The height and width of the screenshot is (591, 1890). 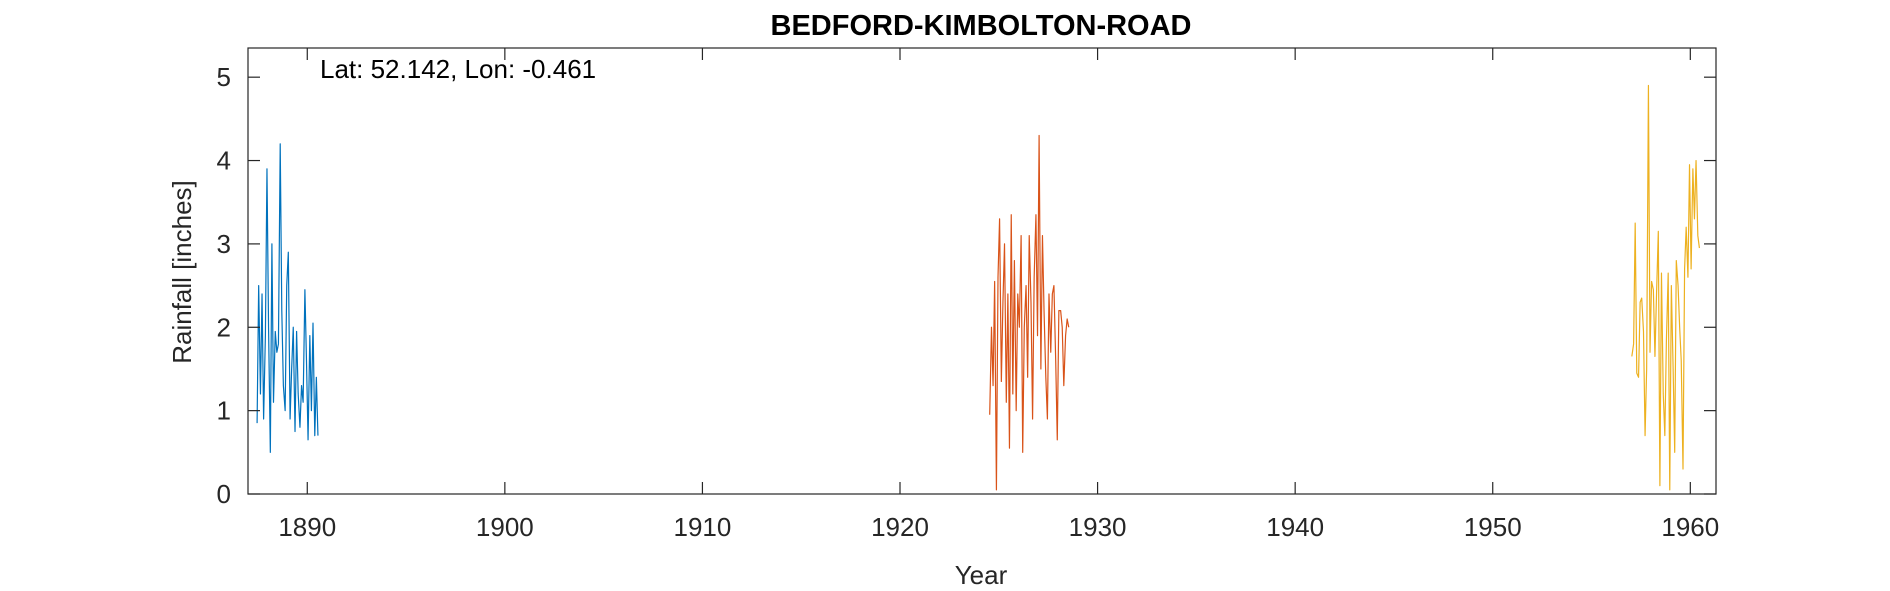 What do you see at coordinates (1098, 527) in the screenshot?
I see `x-tick-label: 1930` at bounding box center [1098, 527].